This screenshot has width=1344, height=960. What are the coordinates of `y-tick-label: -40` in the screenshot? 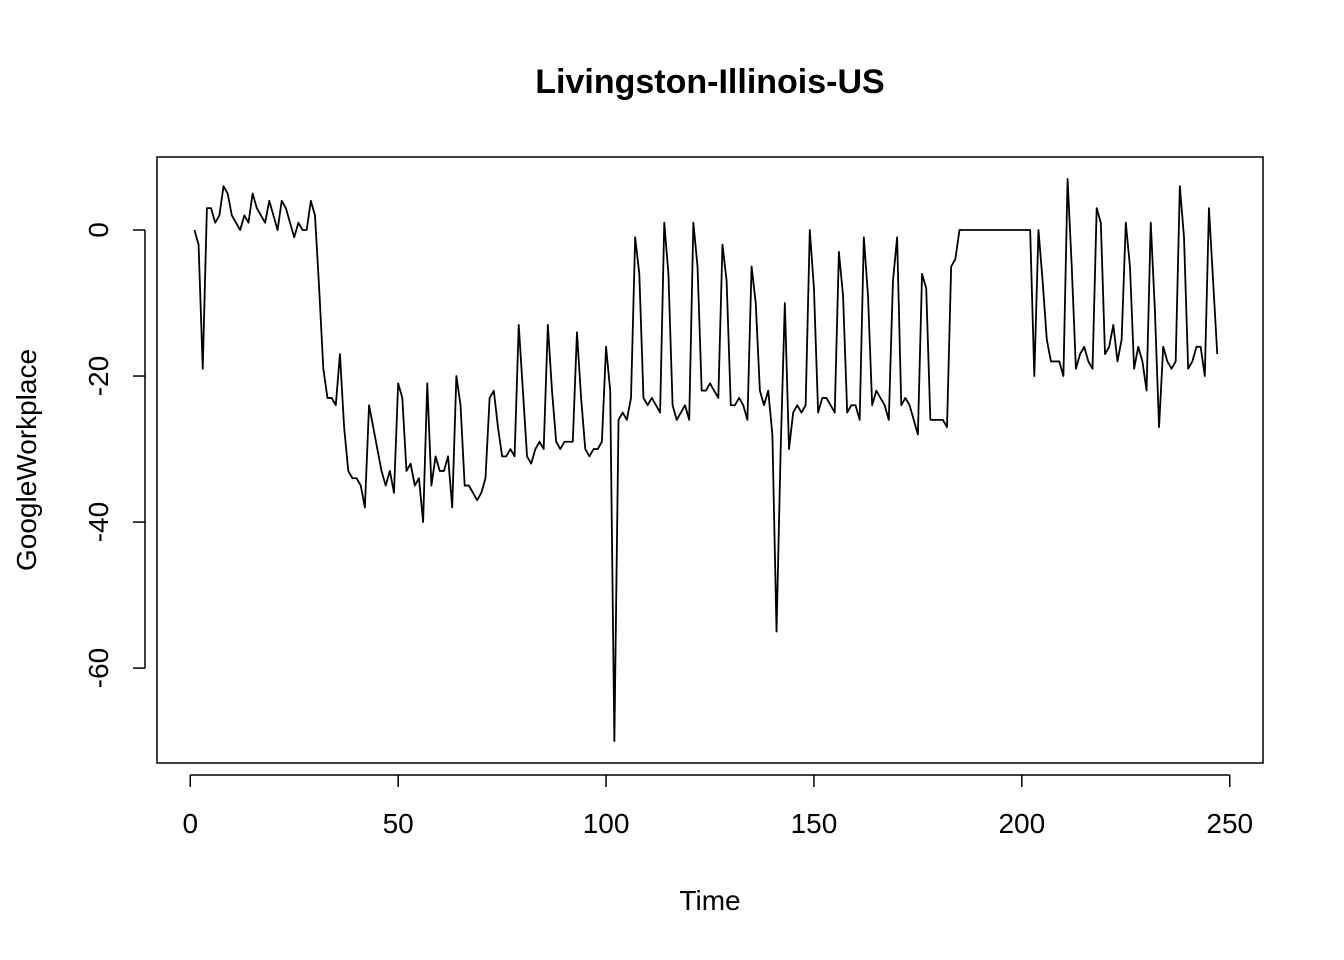 It's located at (98, 522).